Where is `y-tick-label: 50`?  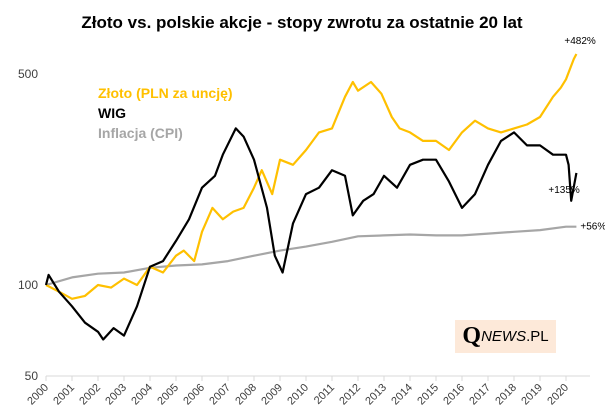
y-tick-label: 50 is located at coordinates (32, 376).